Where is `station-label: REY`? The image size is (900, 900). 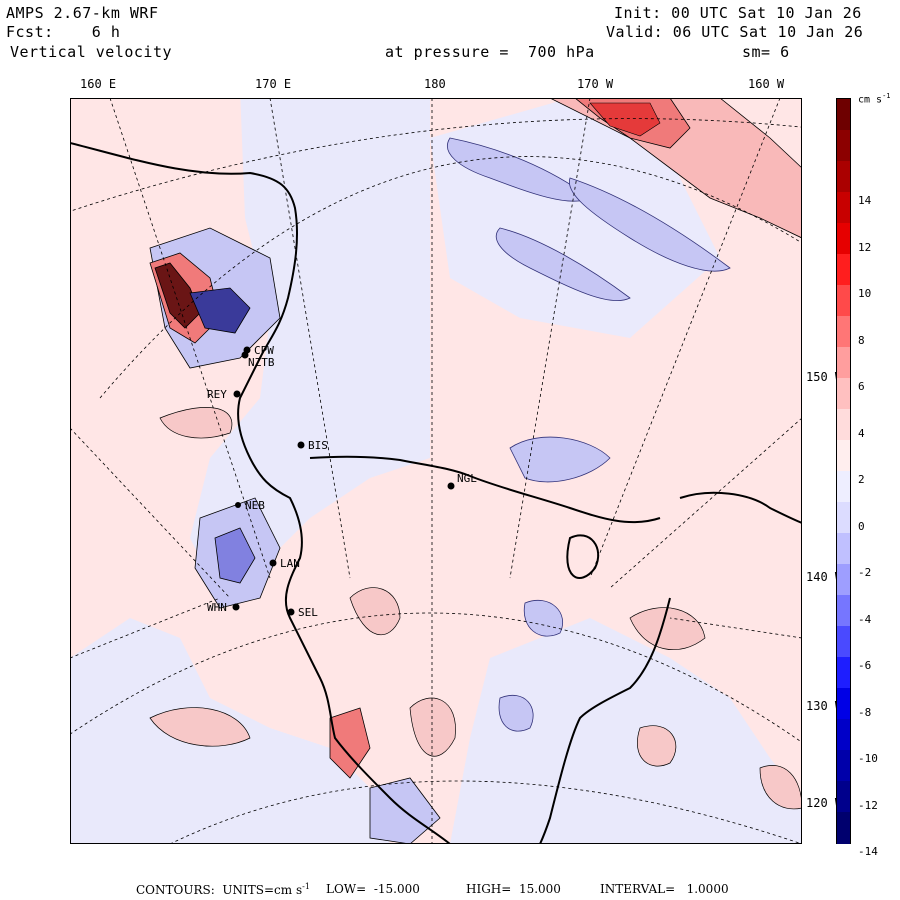 station-label: REY is located at coordinates (217, 394).